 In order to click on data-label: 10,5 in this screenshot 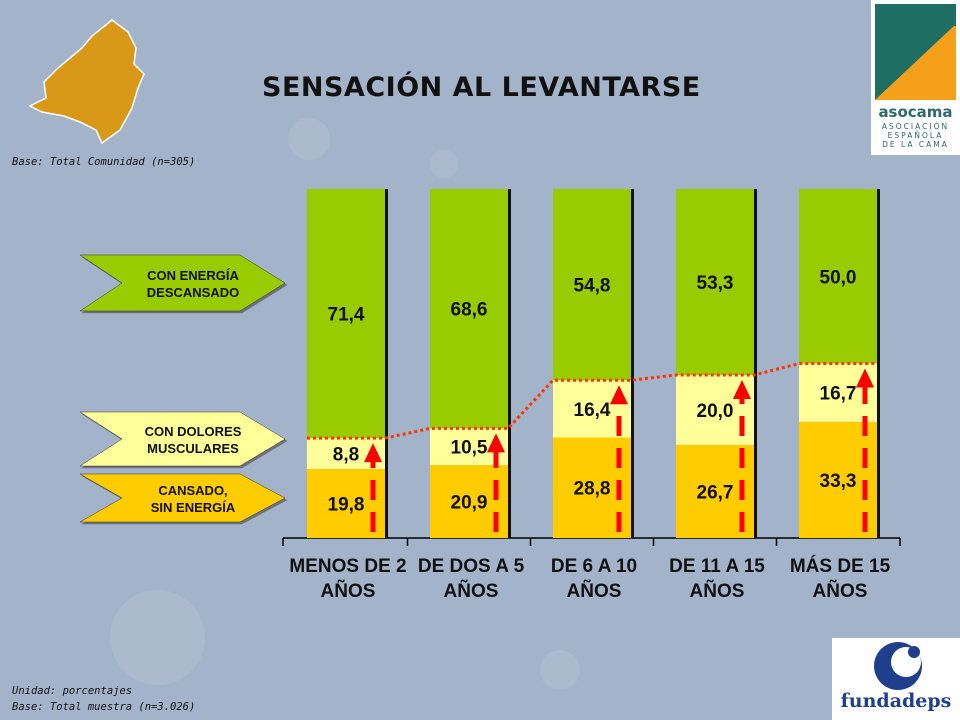, I will do `click(469, 448)`.